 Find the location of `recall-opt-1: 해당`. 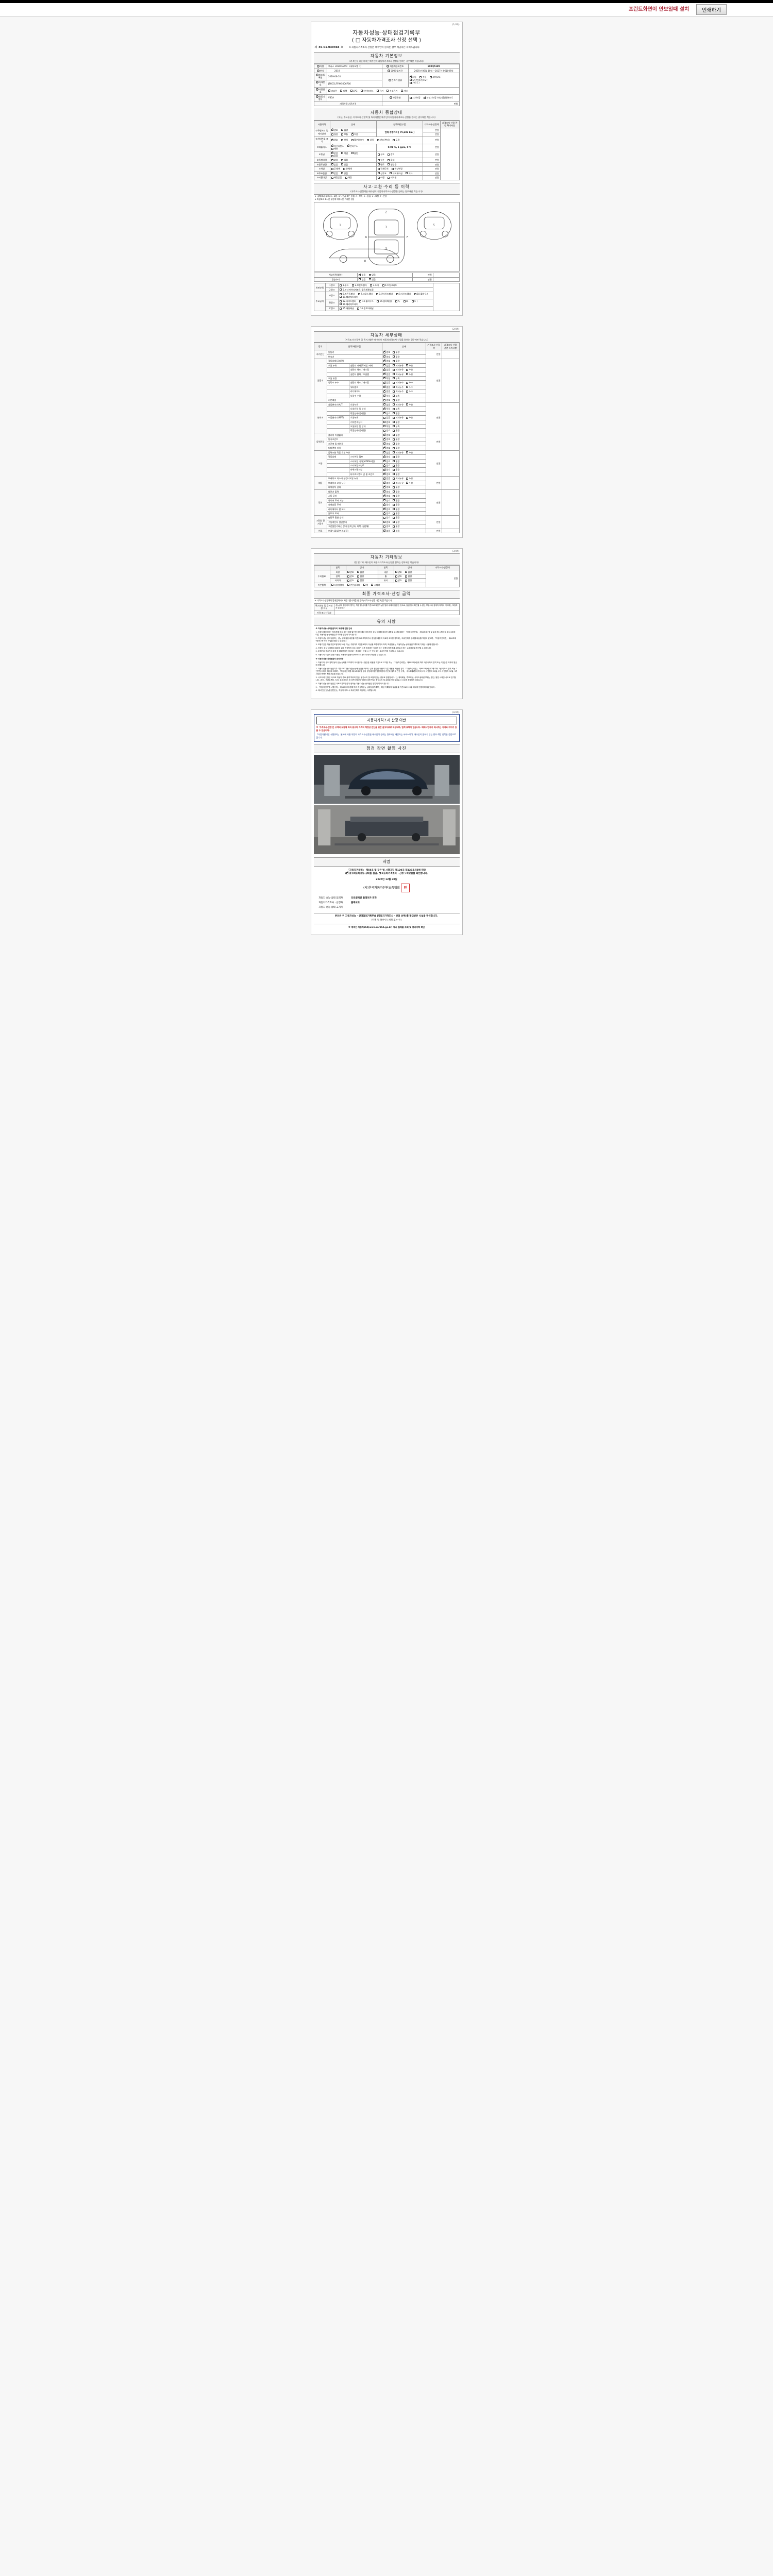

recall-opt-1: 해당 is located at coordinates (348, 177).